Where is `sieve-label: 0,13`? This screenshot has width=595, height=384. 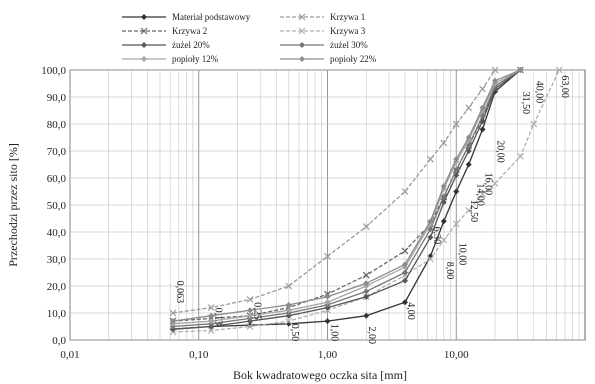 sieve-label: 0,13 is located at coordinates (218, 317).